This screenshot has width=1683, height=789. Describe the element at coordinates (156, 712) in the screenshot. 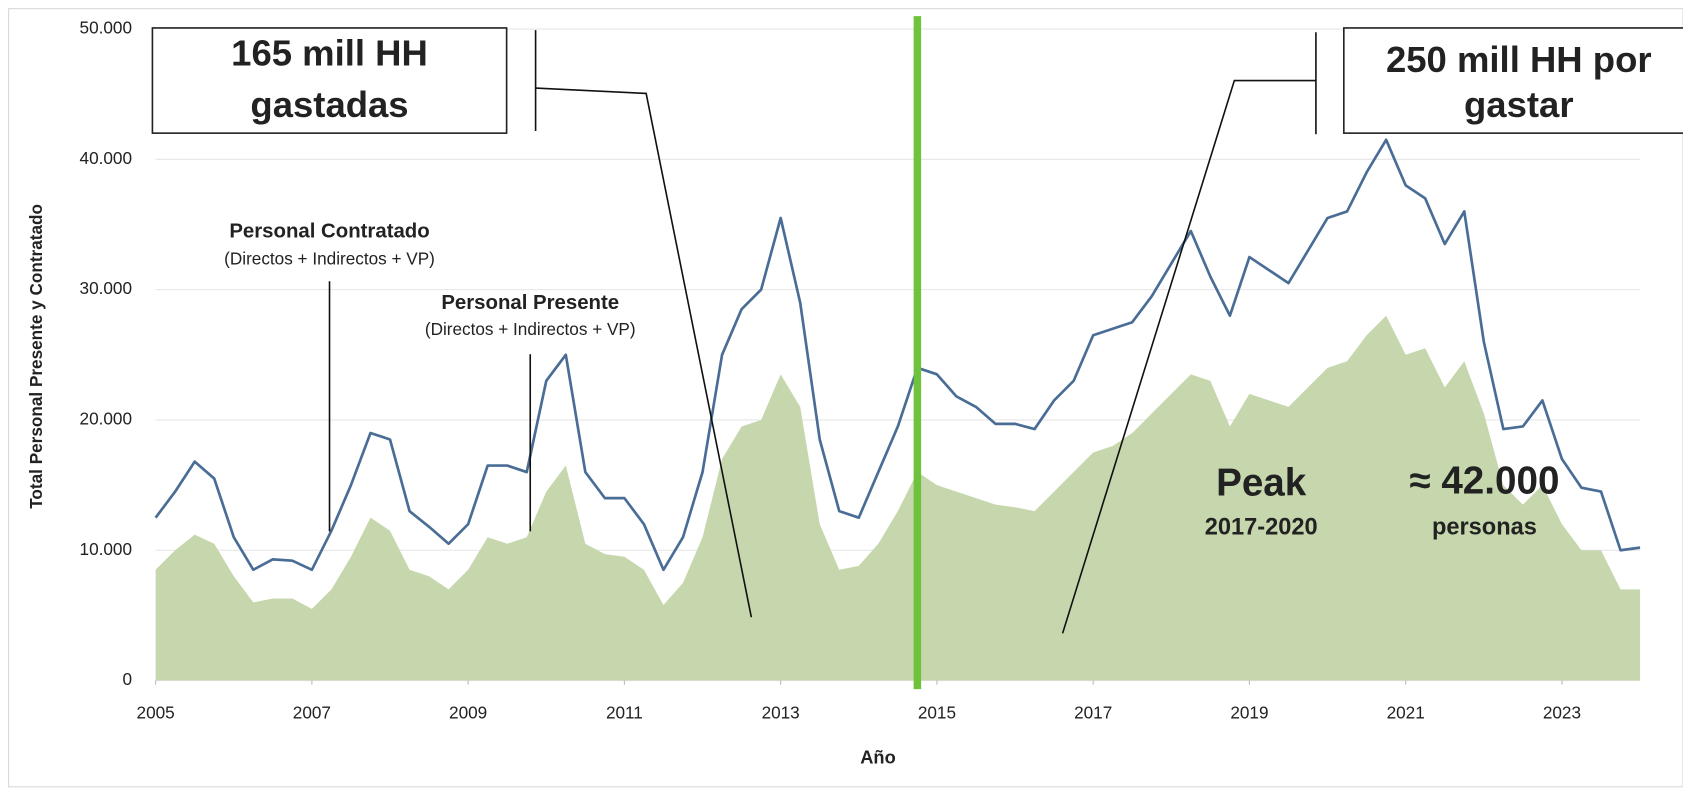

I see `x-tick-label: 2005` at that location.